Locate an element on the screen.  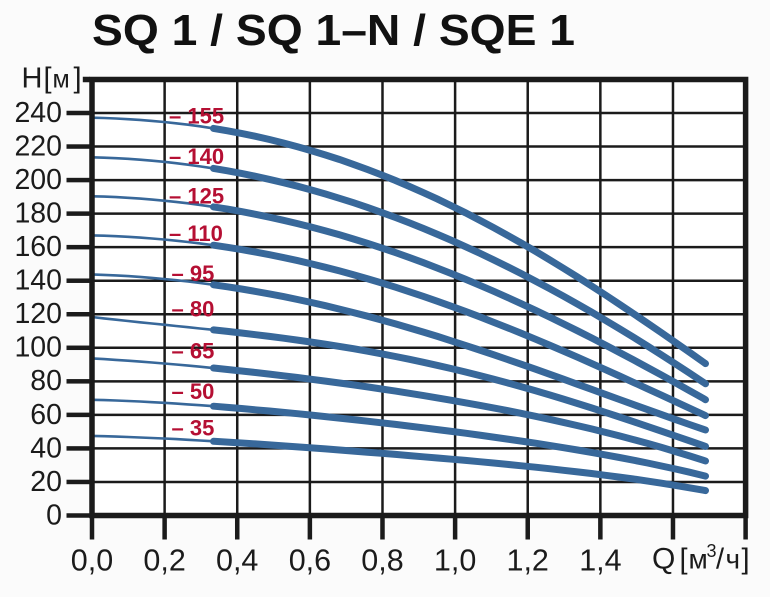
svg-text: – 95 is located at coordinates (193, 273).